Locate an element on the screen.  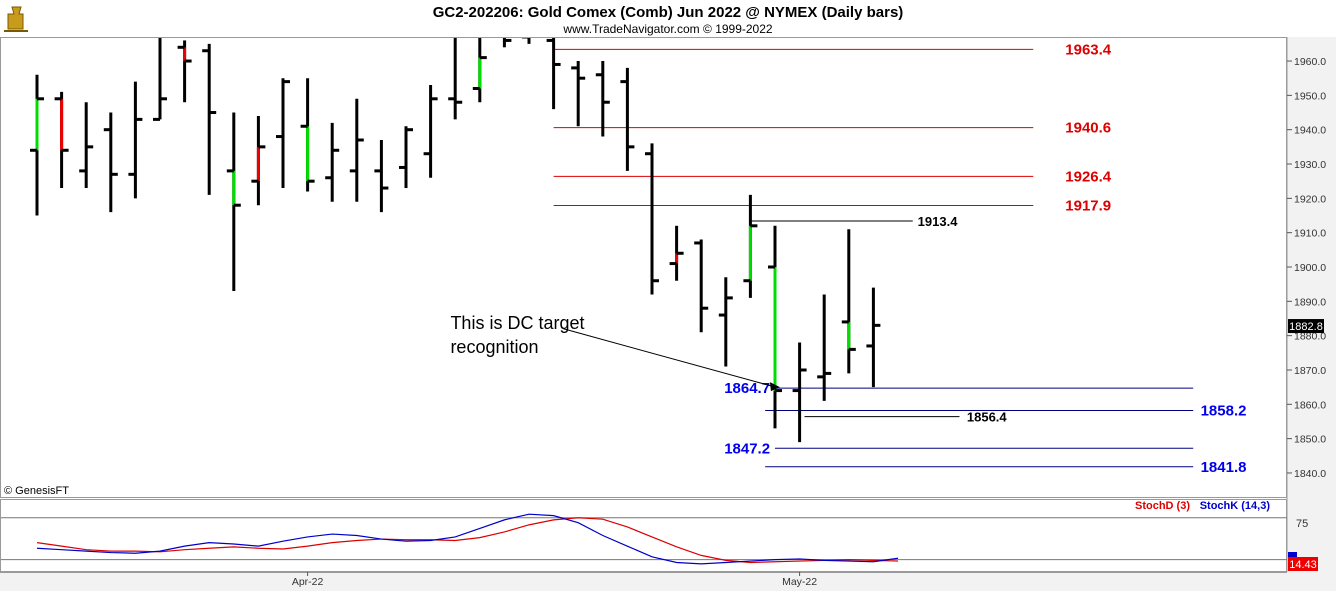
gold-logo-icon is located at coordinates (16, 19).